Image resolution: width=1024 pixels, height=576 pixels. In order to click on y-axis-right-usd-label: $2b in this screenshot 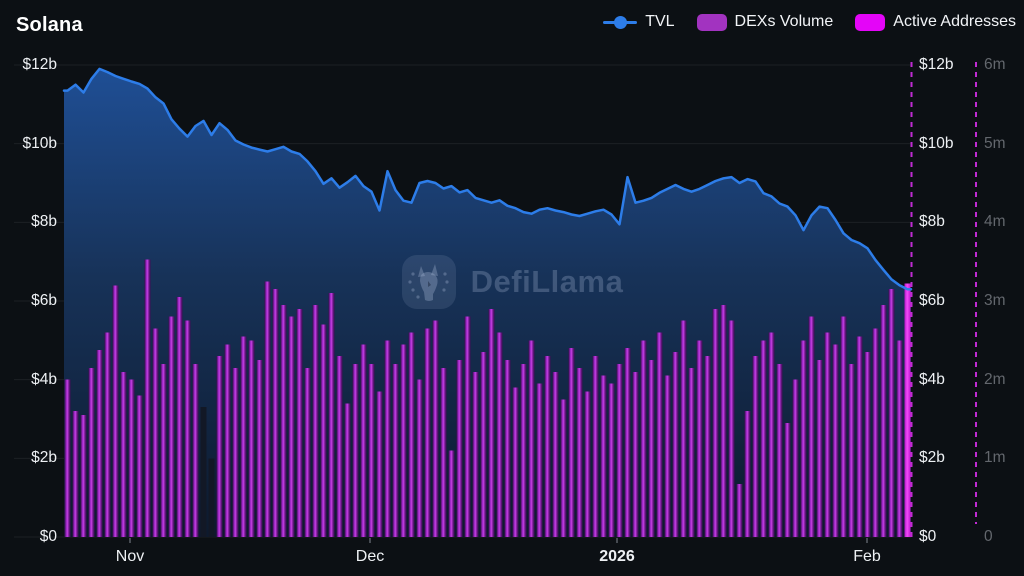, I will do `click(932, 458)`.